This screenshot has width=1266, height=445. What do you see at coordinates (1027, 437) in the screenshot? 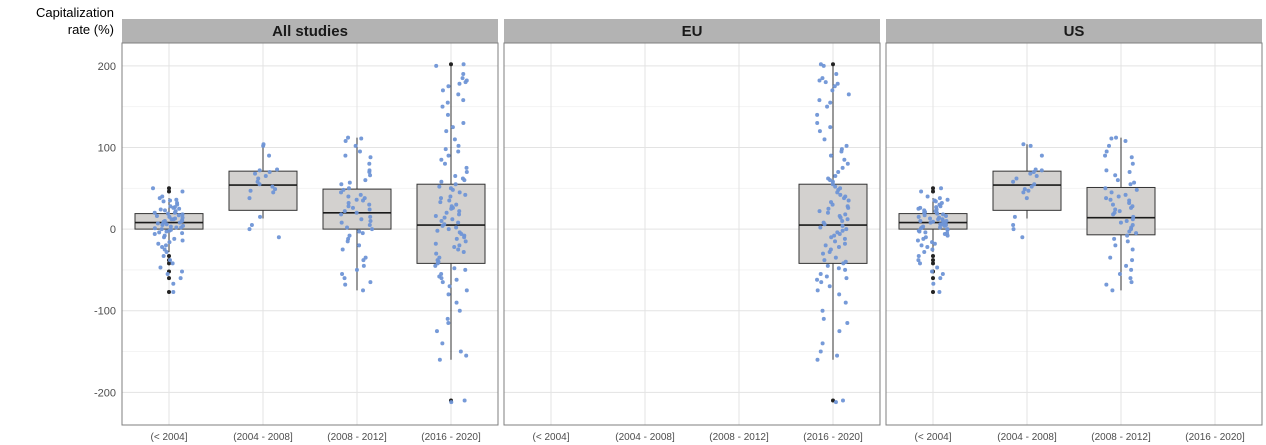
I see `x-tick-label: (2004 - 2008]` at bounding box center [1027, 437].